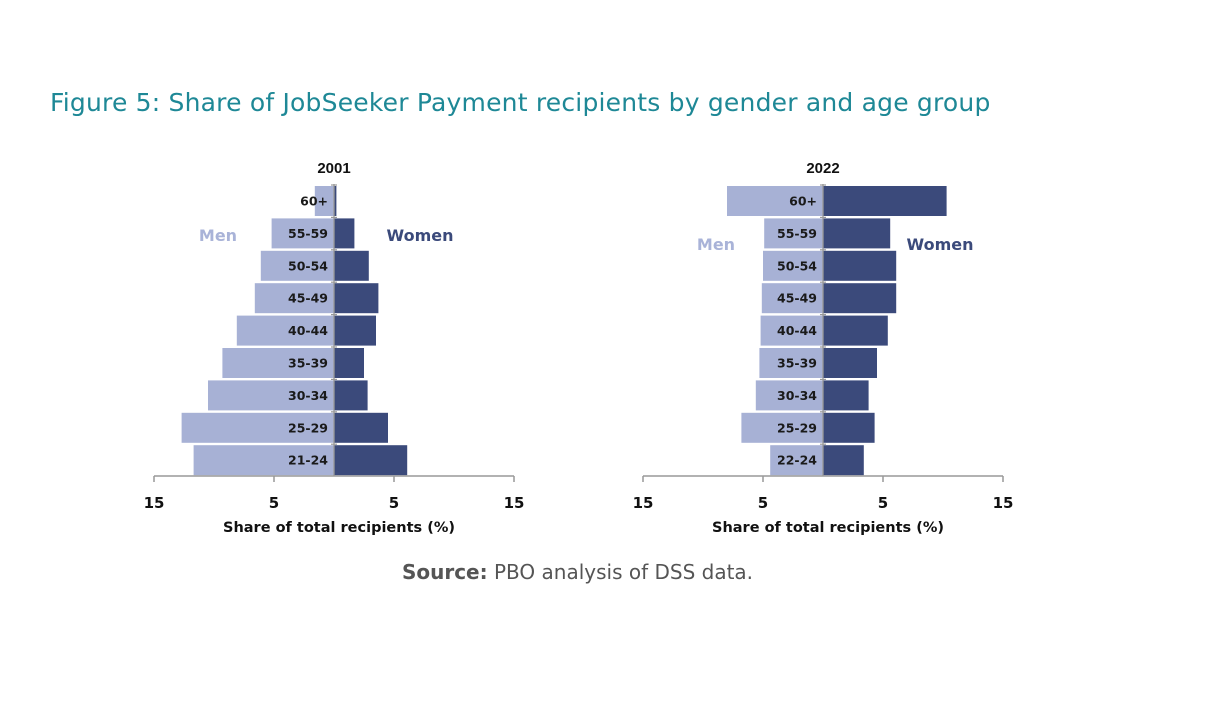  Describe the element at coordinates (822, 168) in the screenshot. I see `chart-year-title: 2022` at that location.